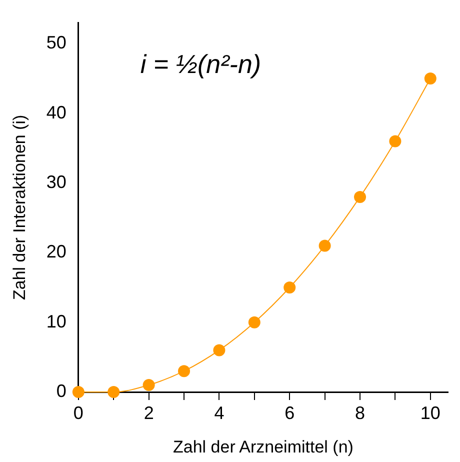  Describe the element at coordinates (56, 321) in the screenshot. I see `y-tick-label: 10` at that location.